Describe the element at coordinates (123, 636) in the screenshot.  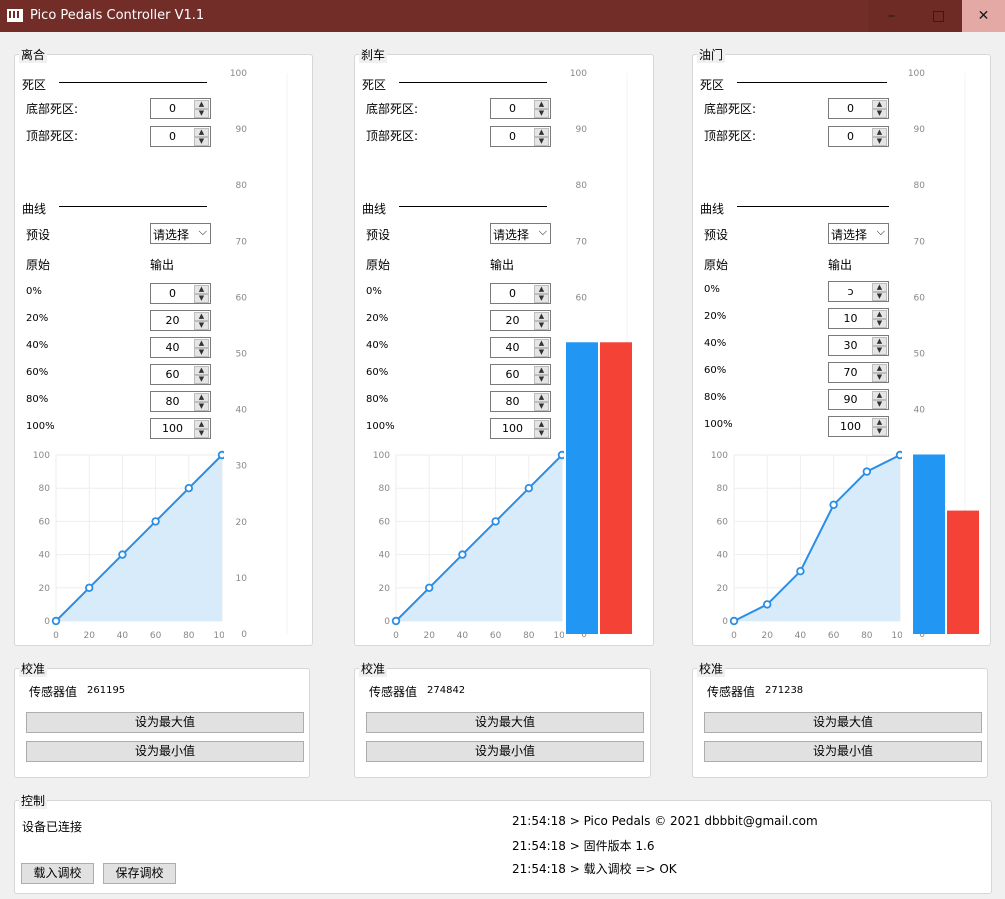
I see `x-tick-label: 40` at that location.